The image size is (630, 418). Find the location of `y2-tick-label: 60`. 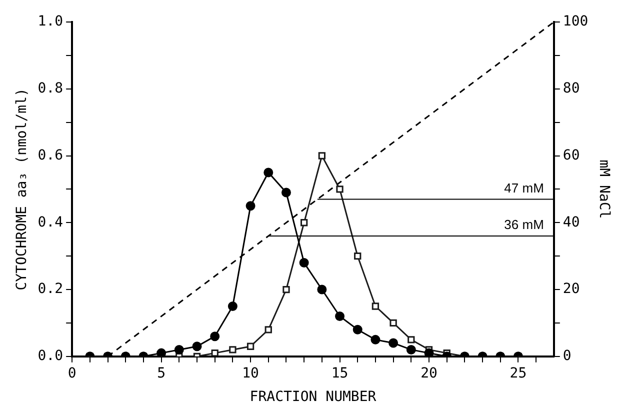

y2-tick-label: 60 is located at coordinates (571, 155).